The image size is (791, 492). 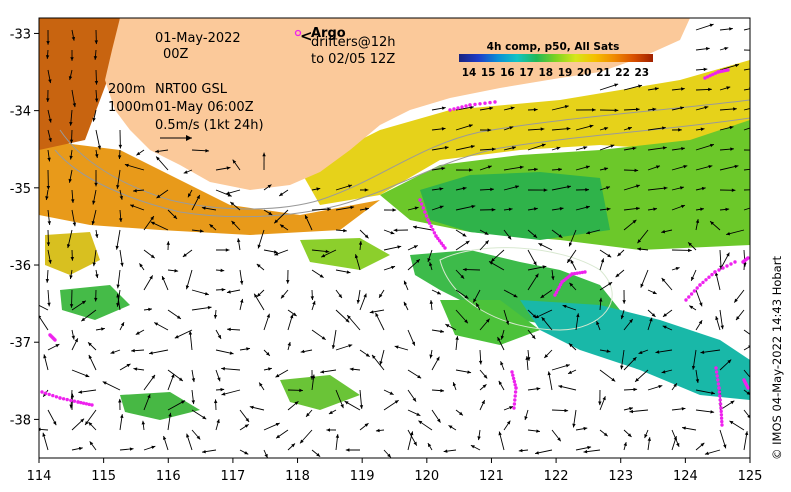 I want to click on y-tick-label: -34, so click(x=20, y=112).